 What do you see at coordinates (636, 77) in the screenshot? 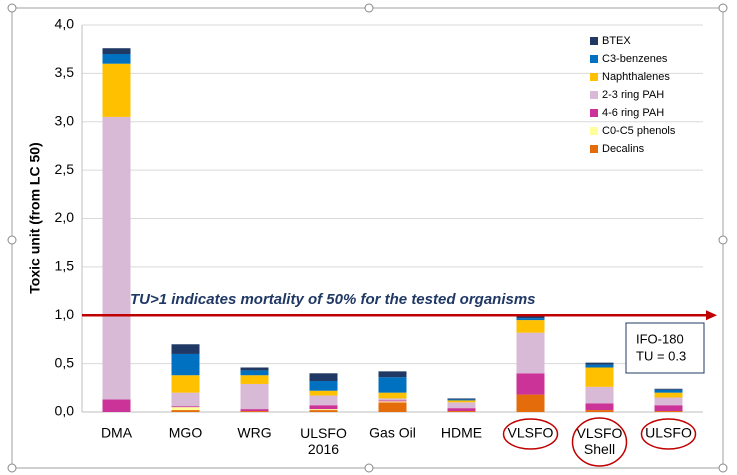
I see `legend-label: Naphthalenes` at bounding box center [636, 77].